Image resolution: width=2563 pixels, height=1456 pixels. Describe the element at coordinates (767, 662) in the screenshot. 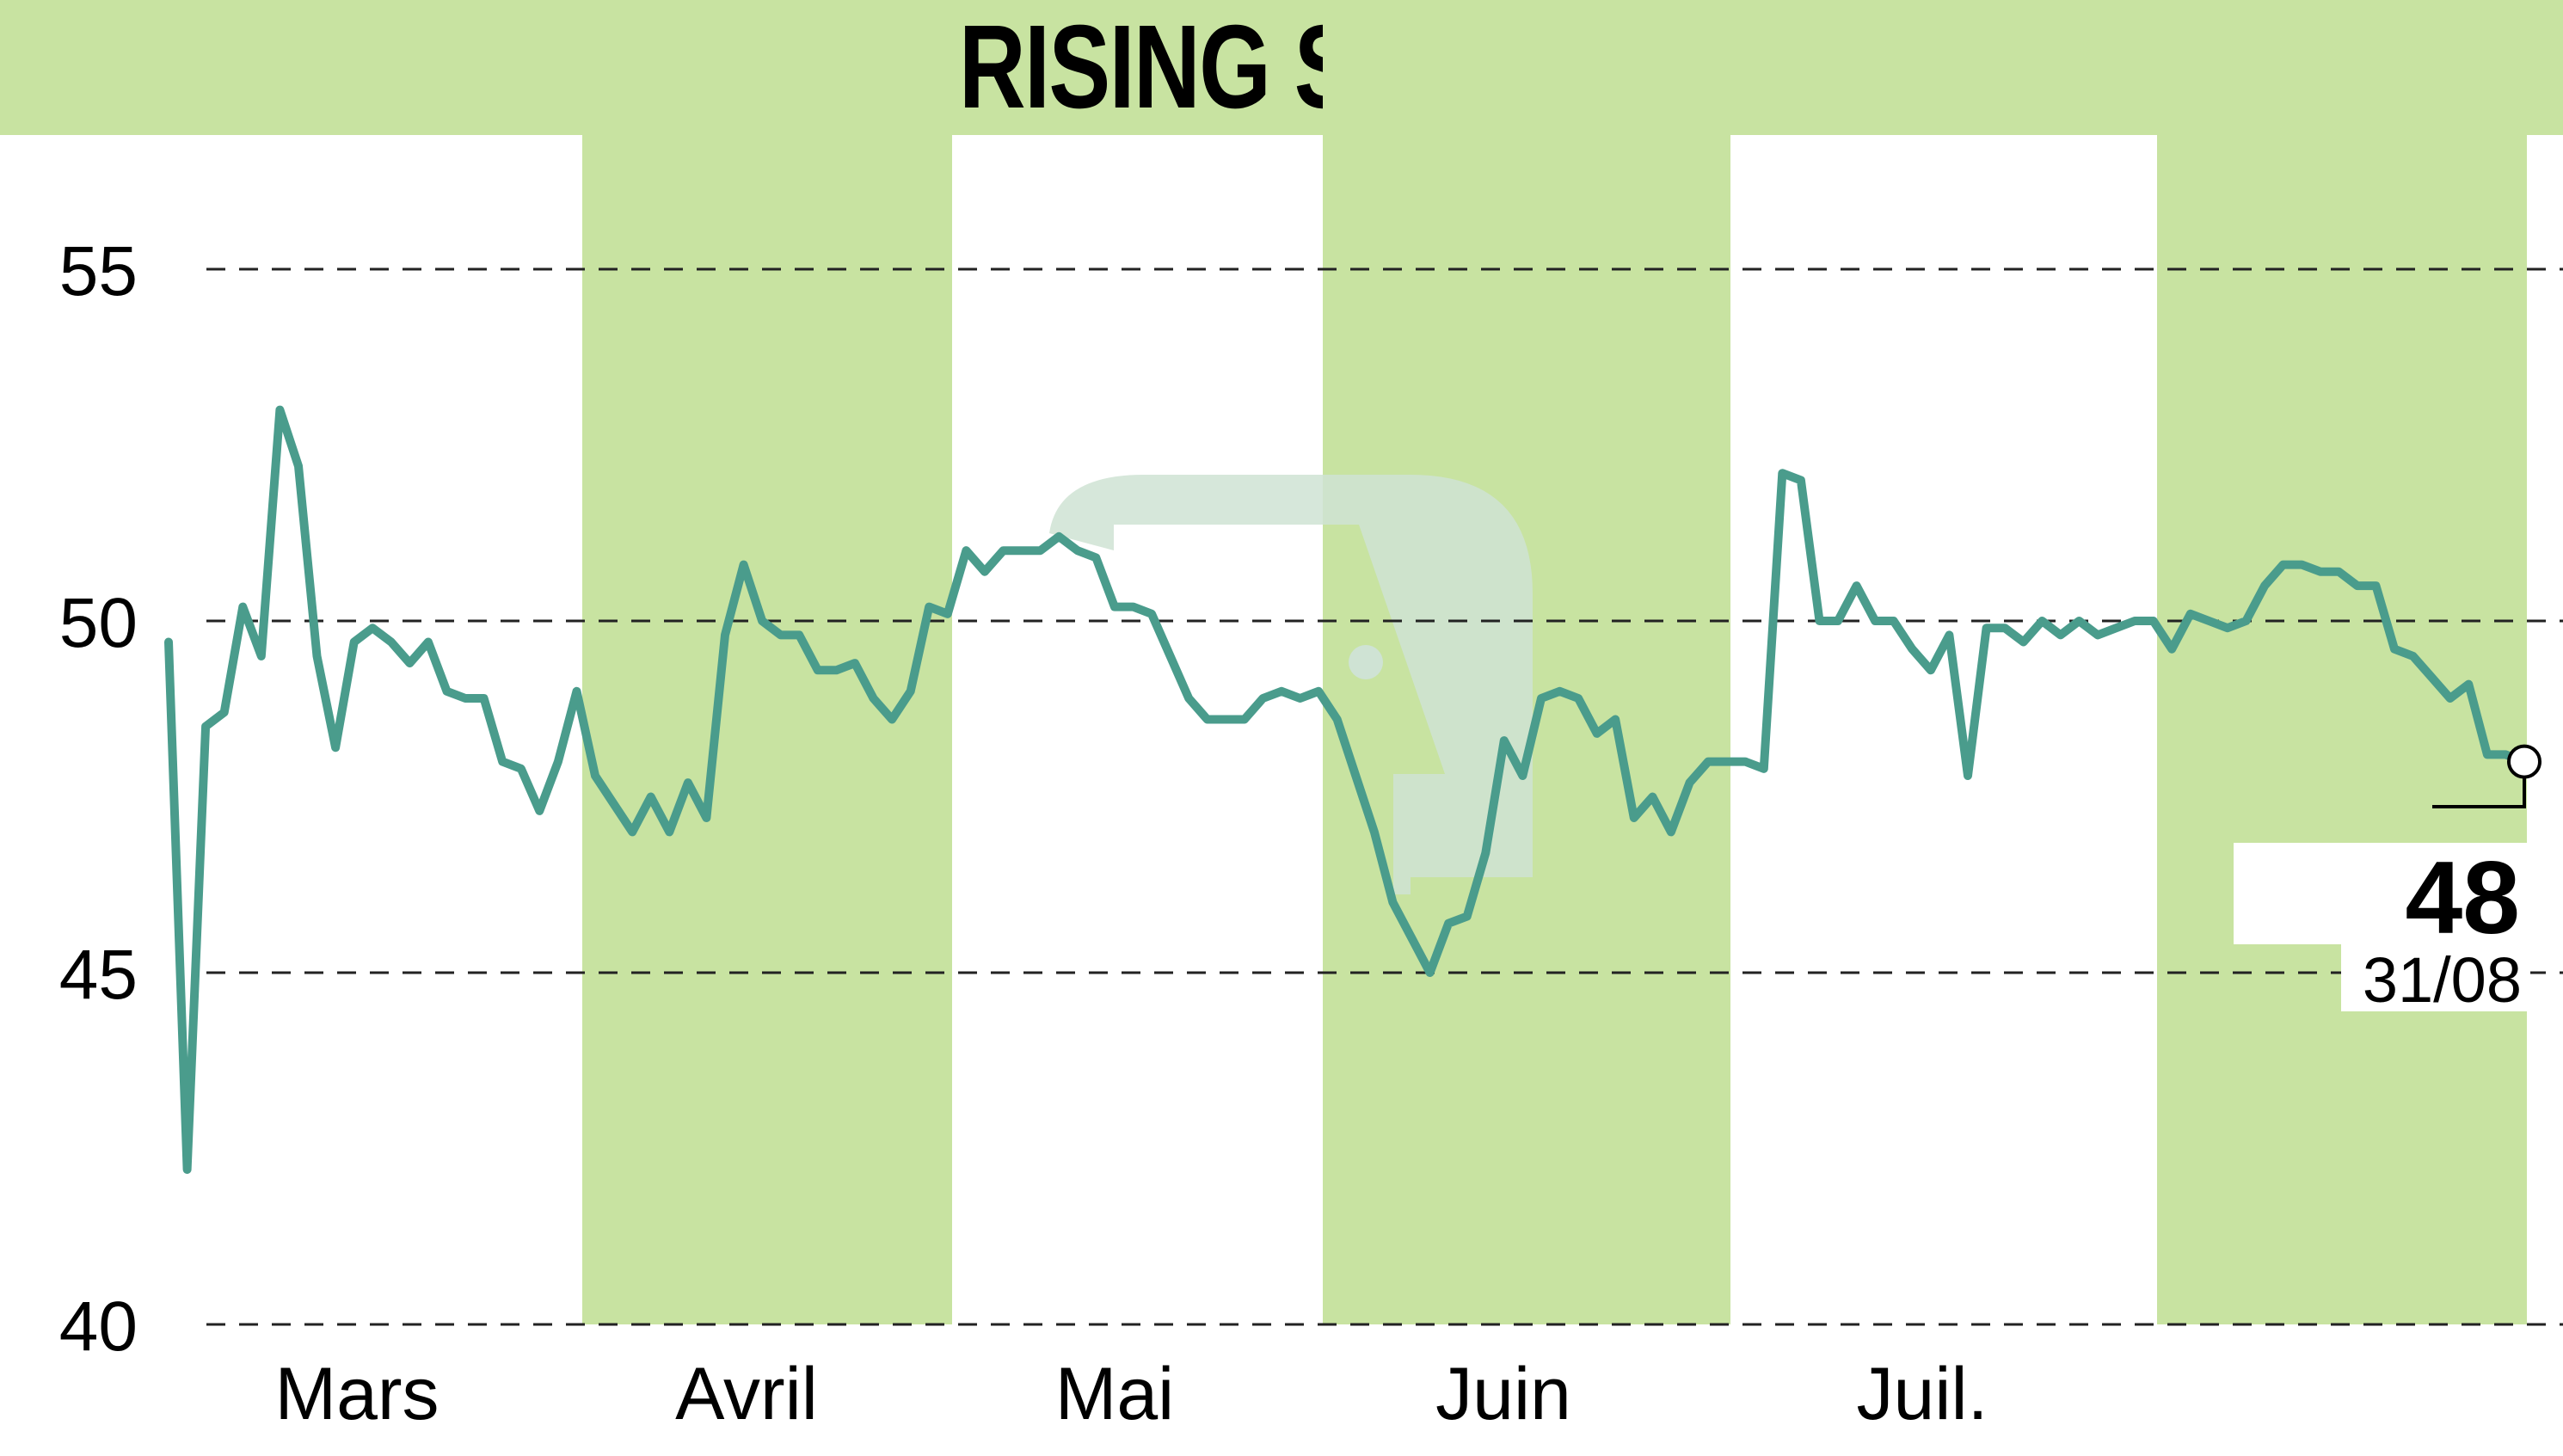

I see `month-band` at that location.